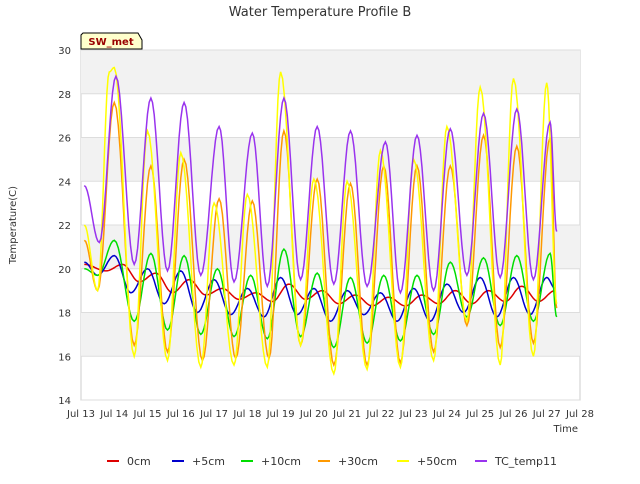 The width and height of the screenshot is (640, 484). What do you see at coordinates (413, 414) in the screenshot?
I see `x-tick-label: Jul 23` at bounding box center [413, 414].